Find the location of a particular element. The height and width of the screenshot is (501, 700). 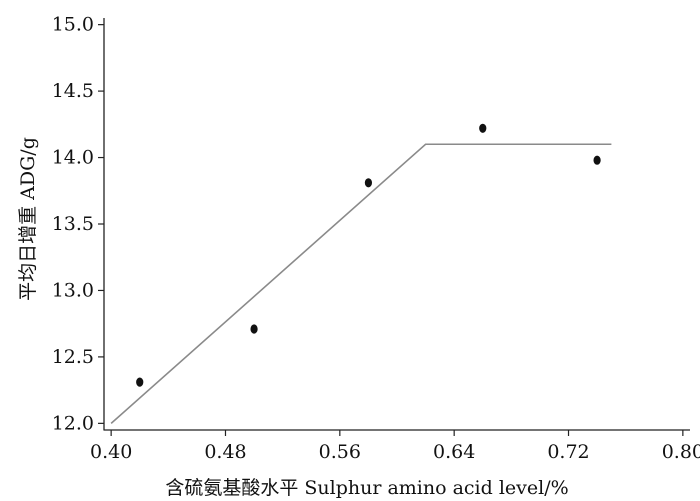

x-axis-label: 含硫氨基酸水平 Sulphur amino acid level/% is located at coordinates (366, 488).